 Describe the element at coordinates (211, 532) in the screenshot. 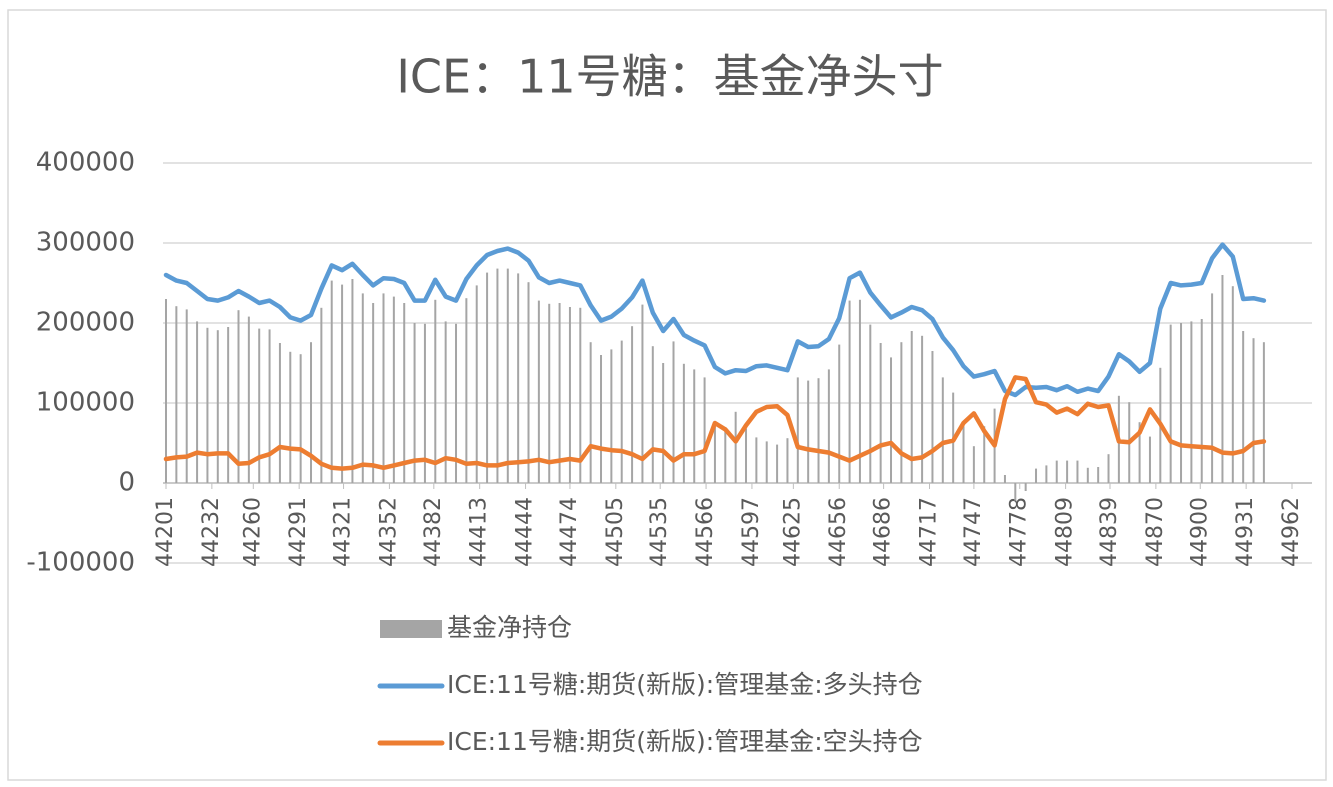

I see `x-tick-label: 44232` at that location.